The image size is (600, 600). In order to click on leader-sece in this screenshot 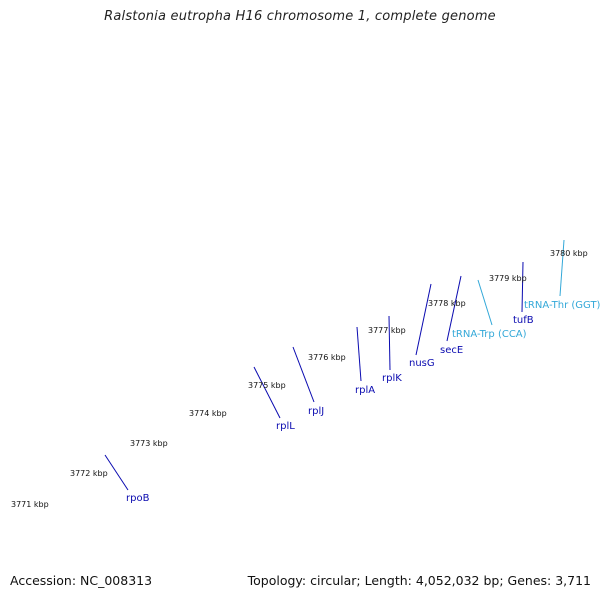, I will do `click(454, 308)`.